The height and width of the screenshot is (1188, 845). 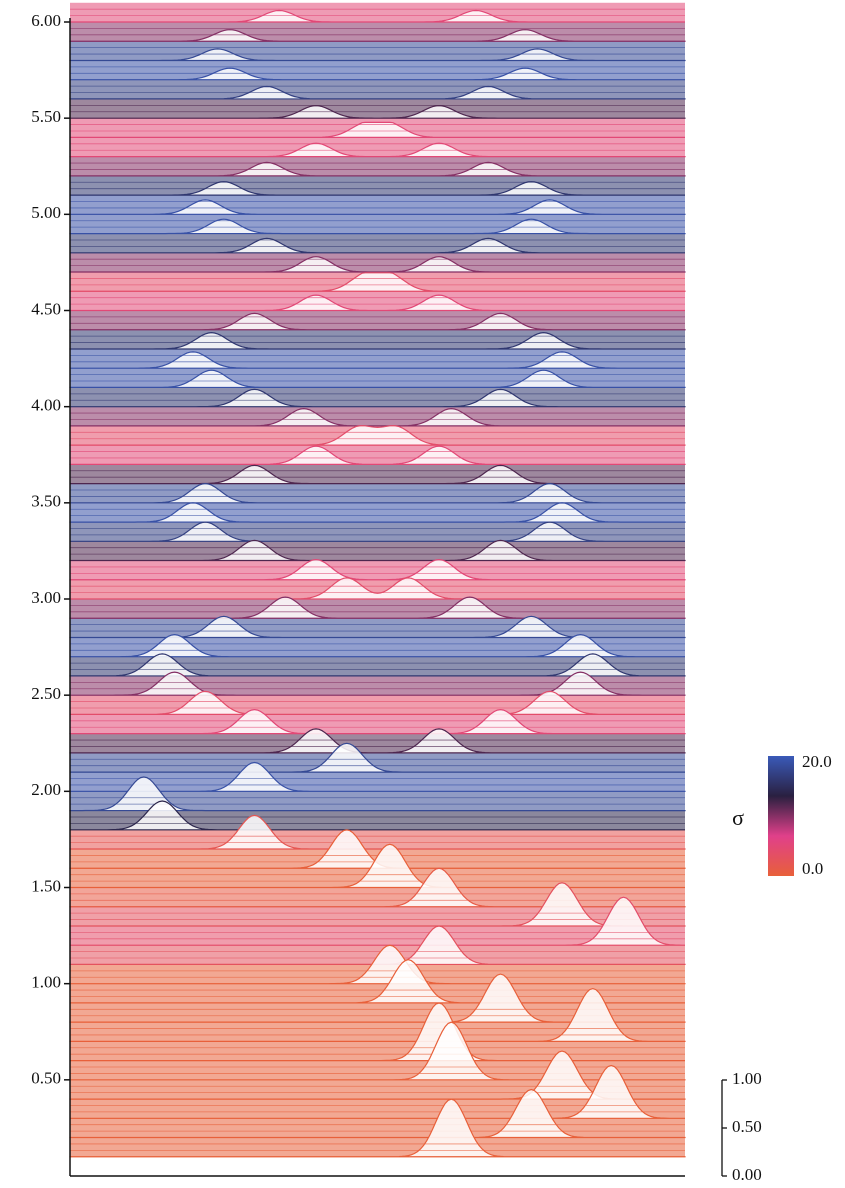 What do you see at coordinates (46, 501) in the screenshot?
I see `y-tick-label: 3.50` at bounding box center [46, 501].